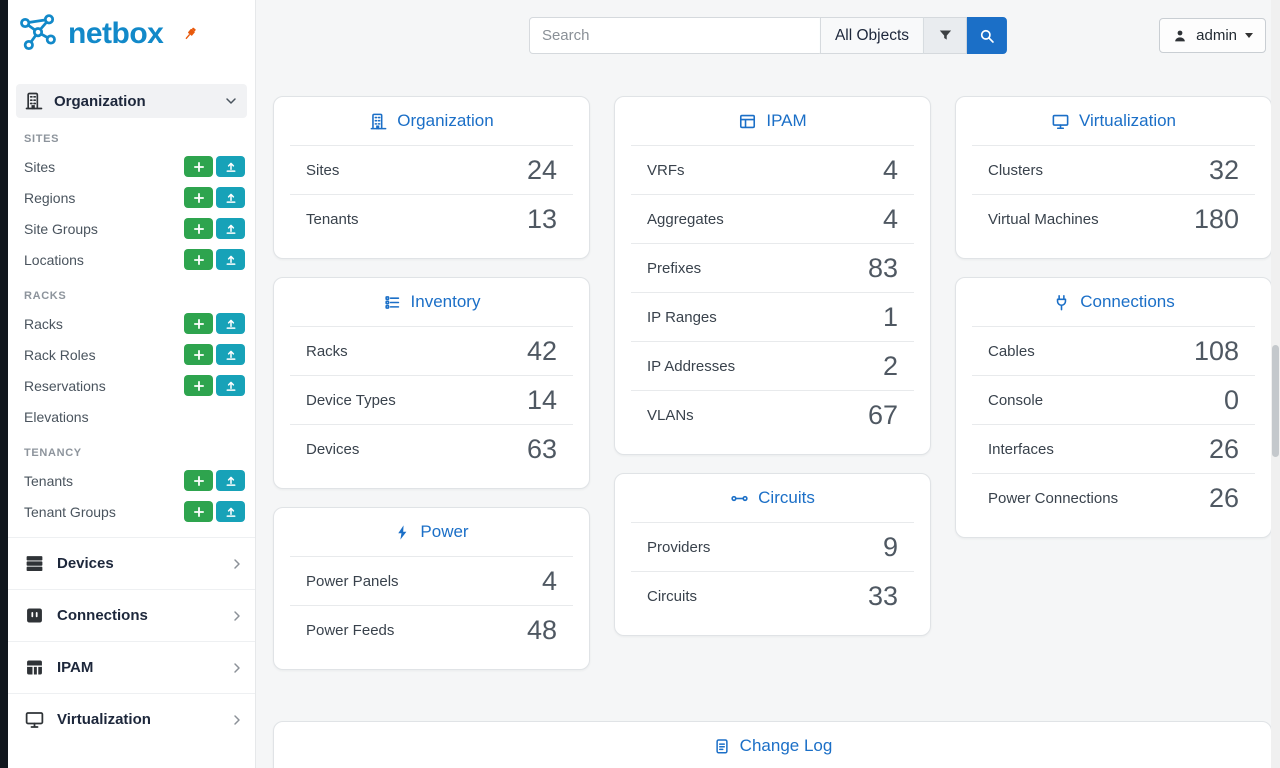 This screenshot has height=768, width=1280. Describe the element at coordinates (56, 416) in the screenshot. I see `sidebar-item-elevations: Elevations` at that location.